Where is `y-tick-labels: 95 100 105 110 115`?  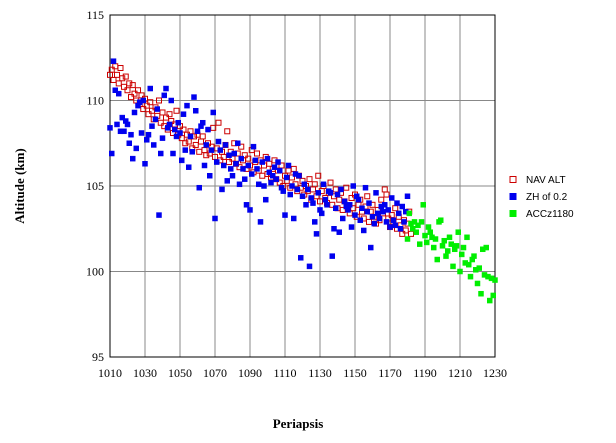 y-tick-labels: 95 100 105 110 115 is located at coordinates (95, 186).